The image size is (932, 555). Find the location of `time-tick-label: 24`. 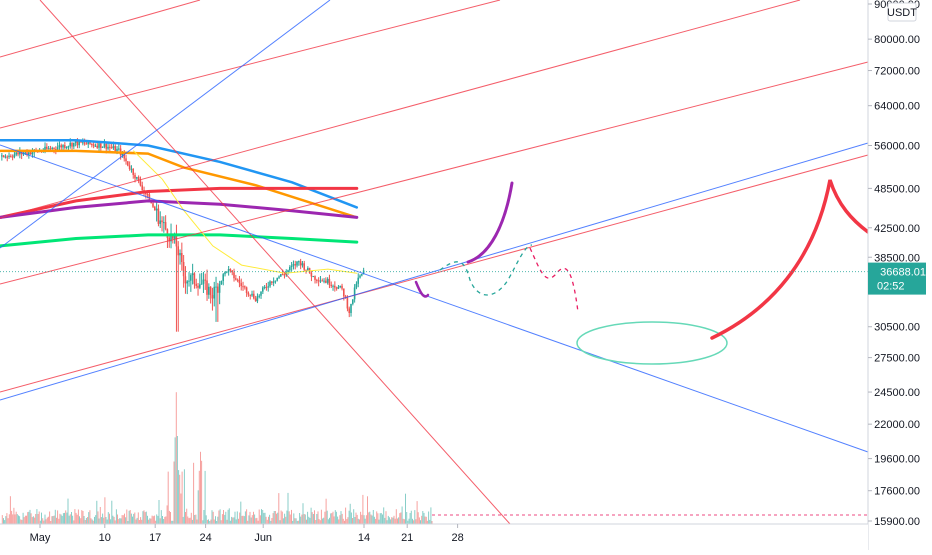

time-tick-label: 24 is located at coordinates (205, 538).